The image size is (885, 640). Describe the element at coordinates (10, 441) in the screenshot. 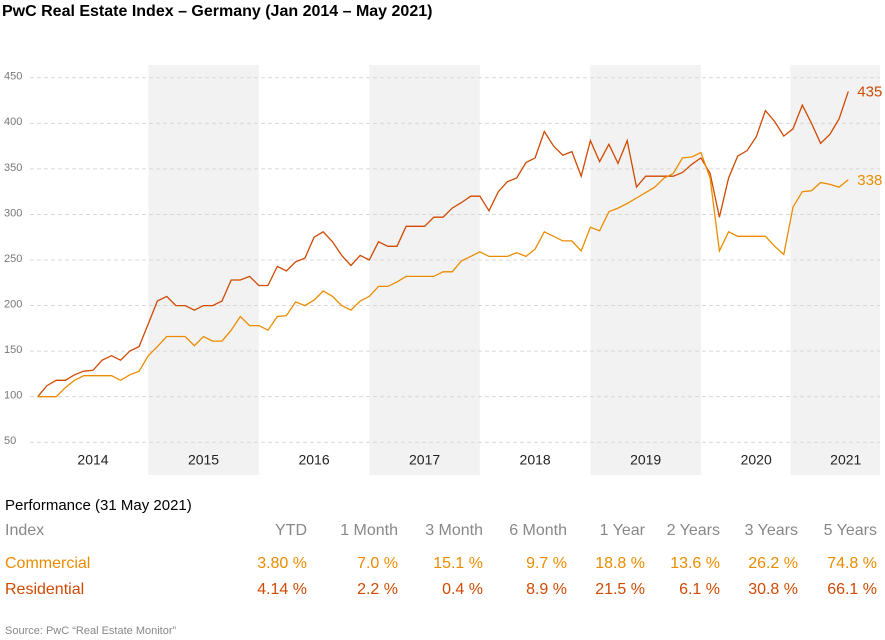

I see `y-tick-label: 50` at that location.